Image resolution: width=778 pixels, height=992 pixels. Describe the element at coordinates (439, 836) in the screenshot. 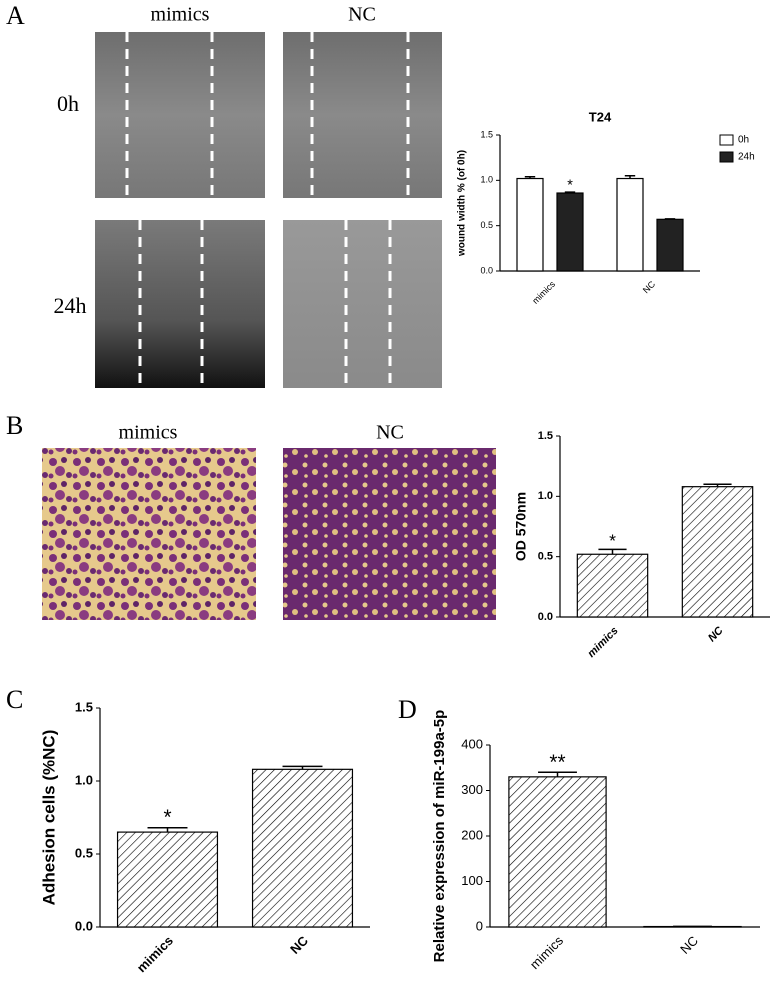

I see `y-axis-label: Relative expression of miR-199a-5p` at that location.